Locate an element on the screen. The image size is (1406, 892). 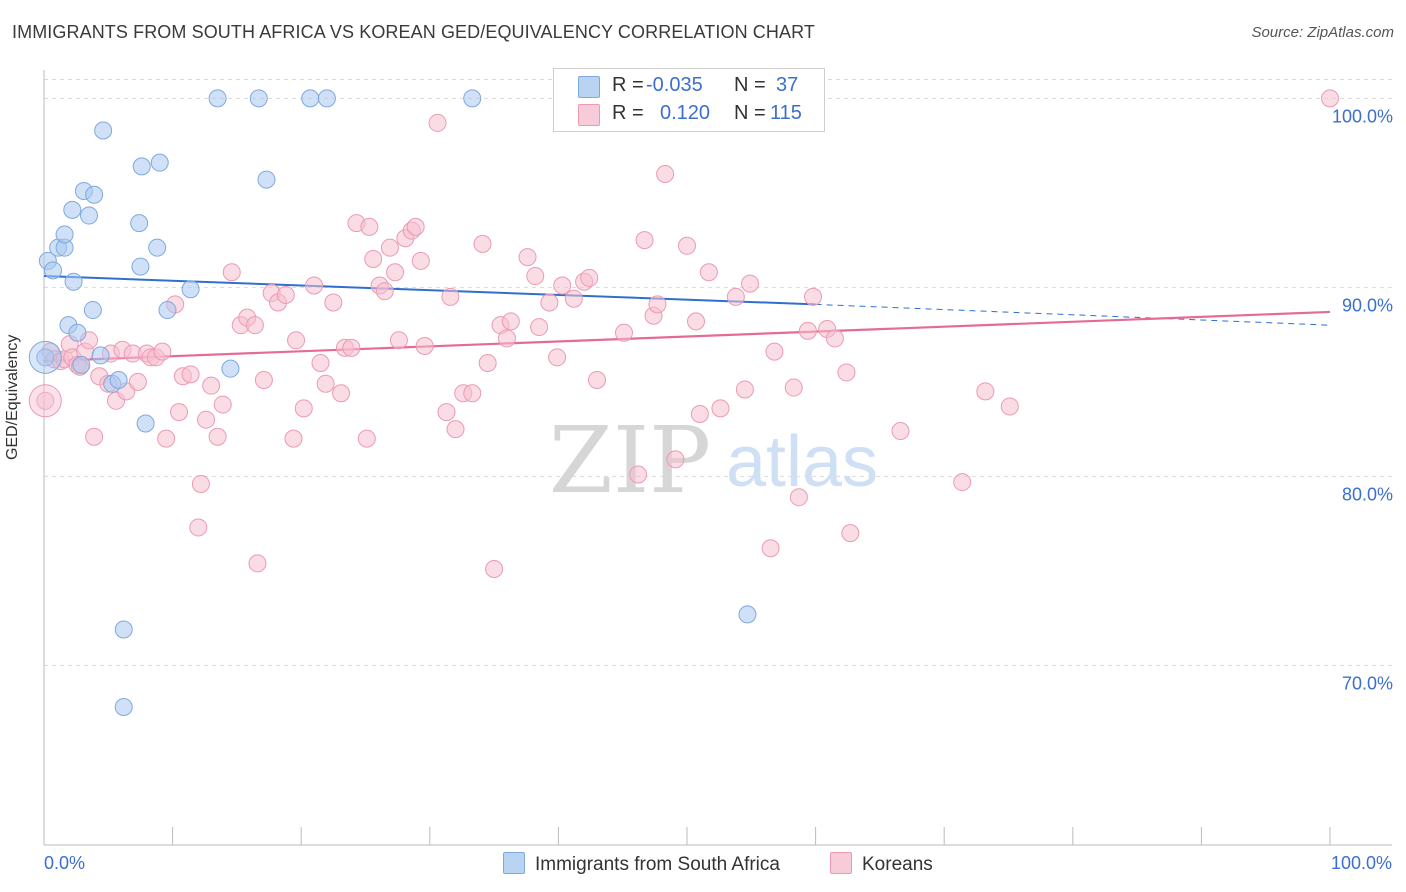
y-tick-label: 90.0% is located at coordinates (1367, 305).